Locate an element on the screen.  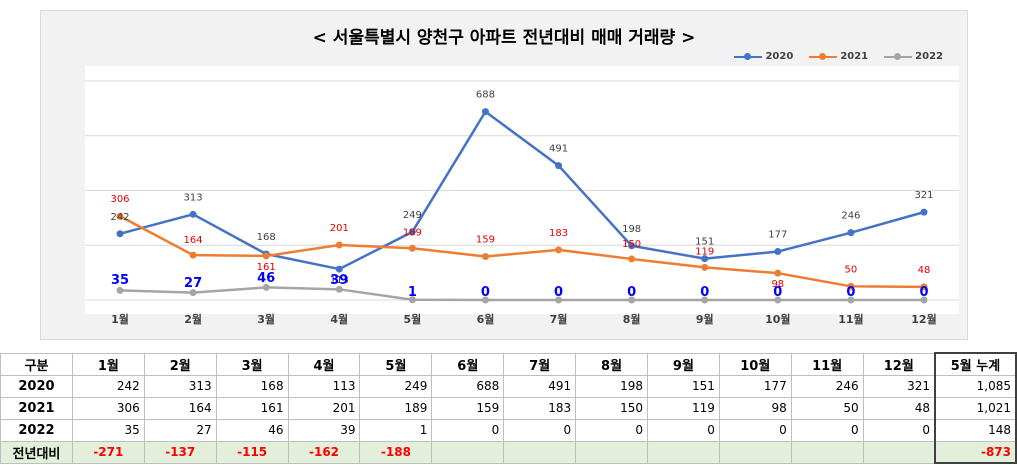
data-label-2022-1: 35 is located at coordinates (120, 280).